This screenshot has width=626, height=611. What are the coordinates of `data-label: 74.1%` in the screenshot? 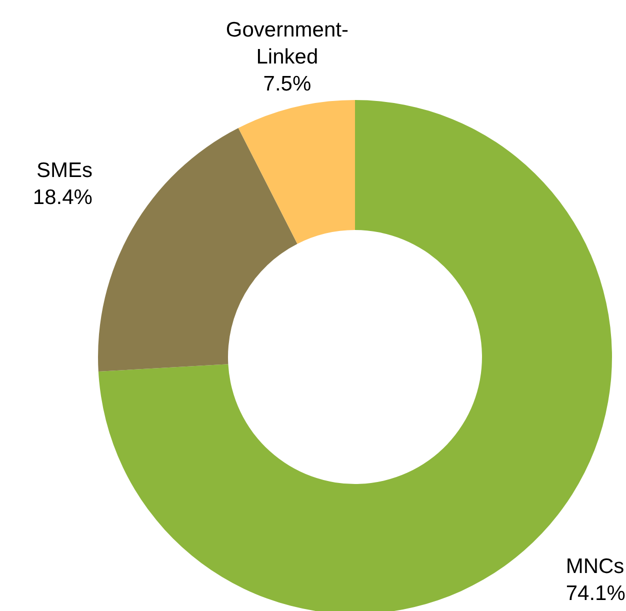 It's located at (596, 593).